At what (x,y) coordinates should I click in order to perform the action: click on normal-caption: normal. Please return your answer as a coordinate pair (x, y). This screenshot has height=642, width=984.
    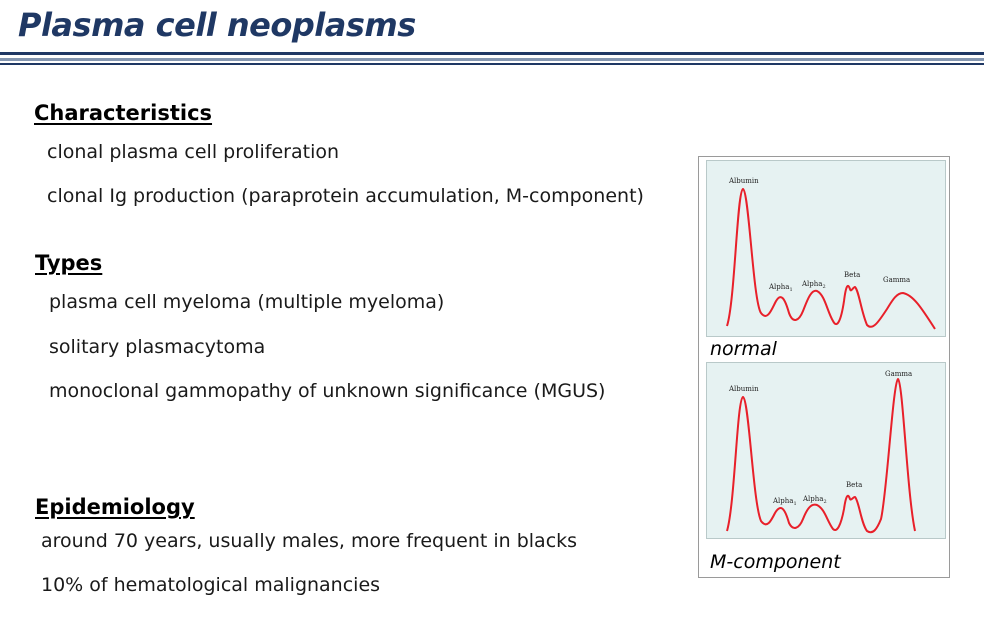
    Looking at the image, I should click on (743, 349).